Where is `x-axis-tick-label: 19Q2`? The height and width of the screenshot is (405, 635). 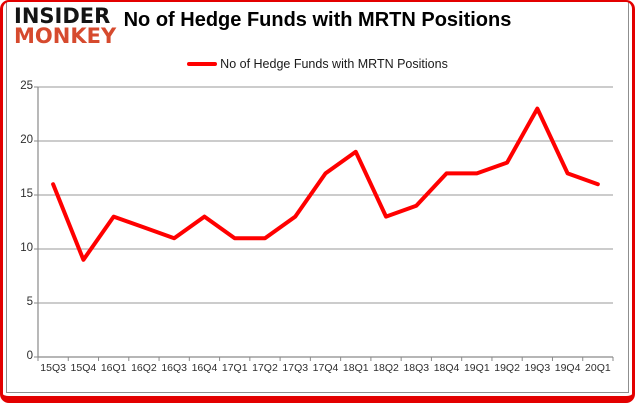 x-axis-tick-label: 19Q2 is located at coordinates (507, 368).